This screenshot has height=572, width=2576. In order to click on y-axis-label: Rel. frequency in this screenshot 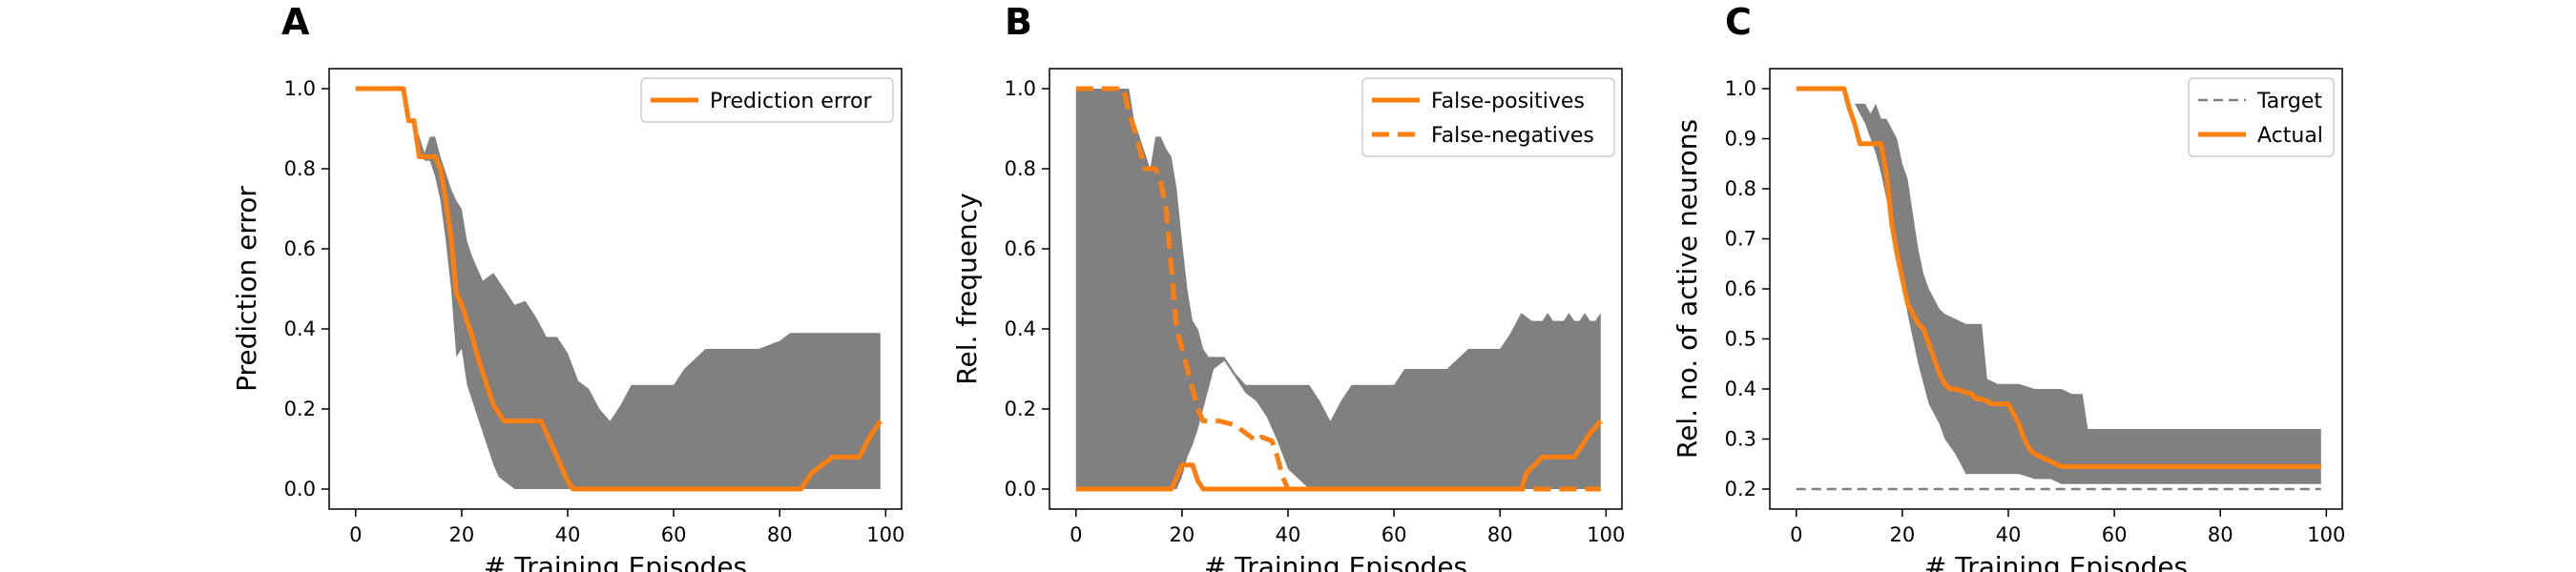, I will do `click(967, 288)`.